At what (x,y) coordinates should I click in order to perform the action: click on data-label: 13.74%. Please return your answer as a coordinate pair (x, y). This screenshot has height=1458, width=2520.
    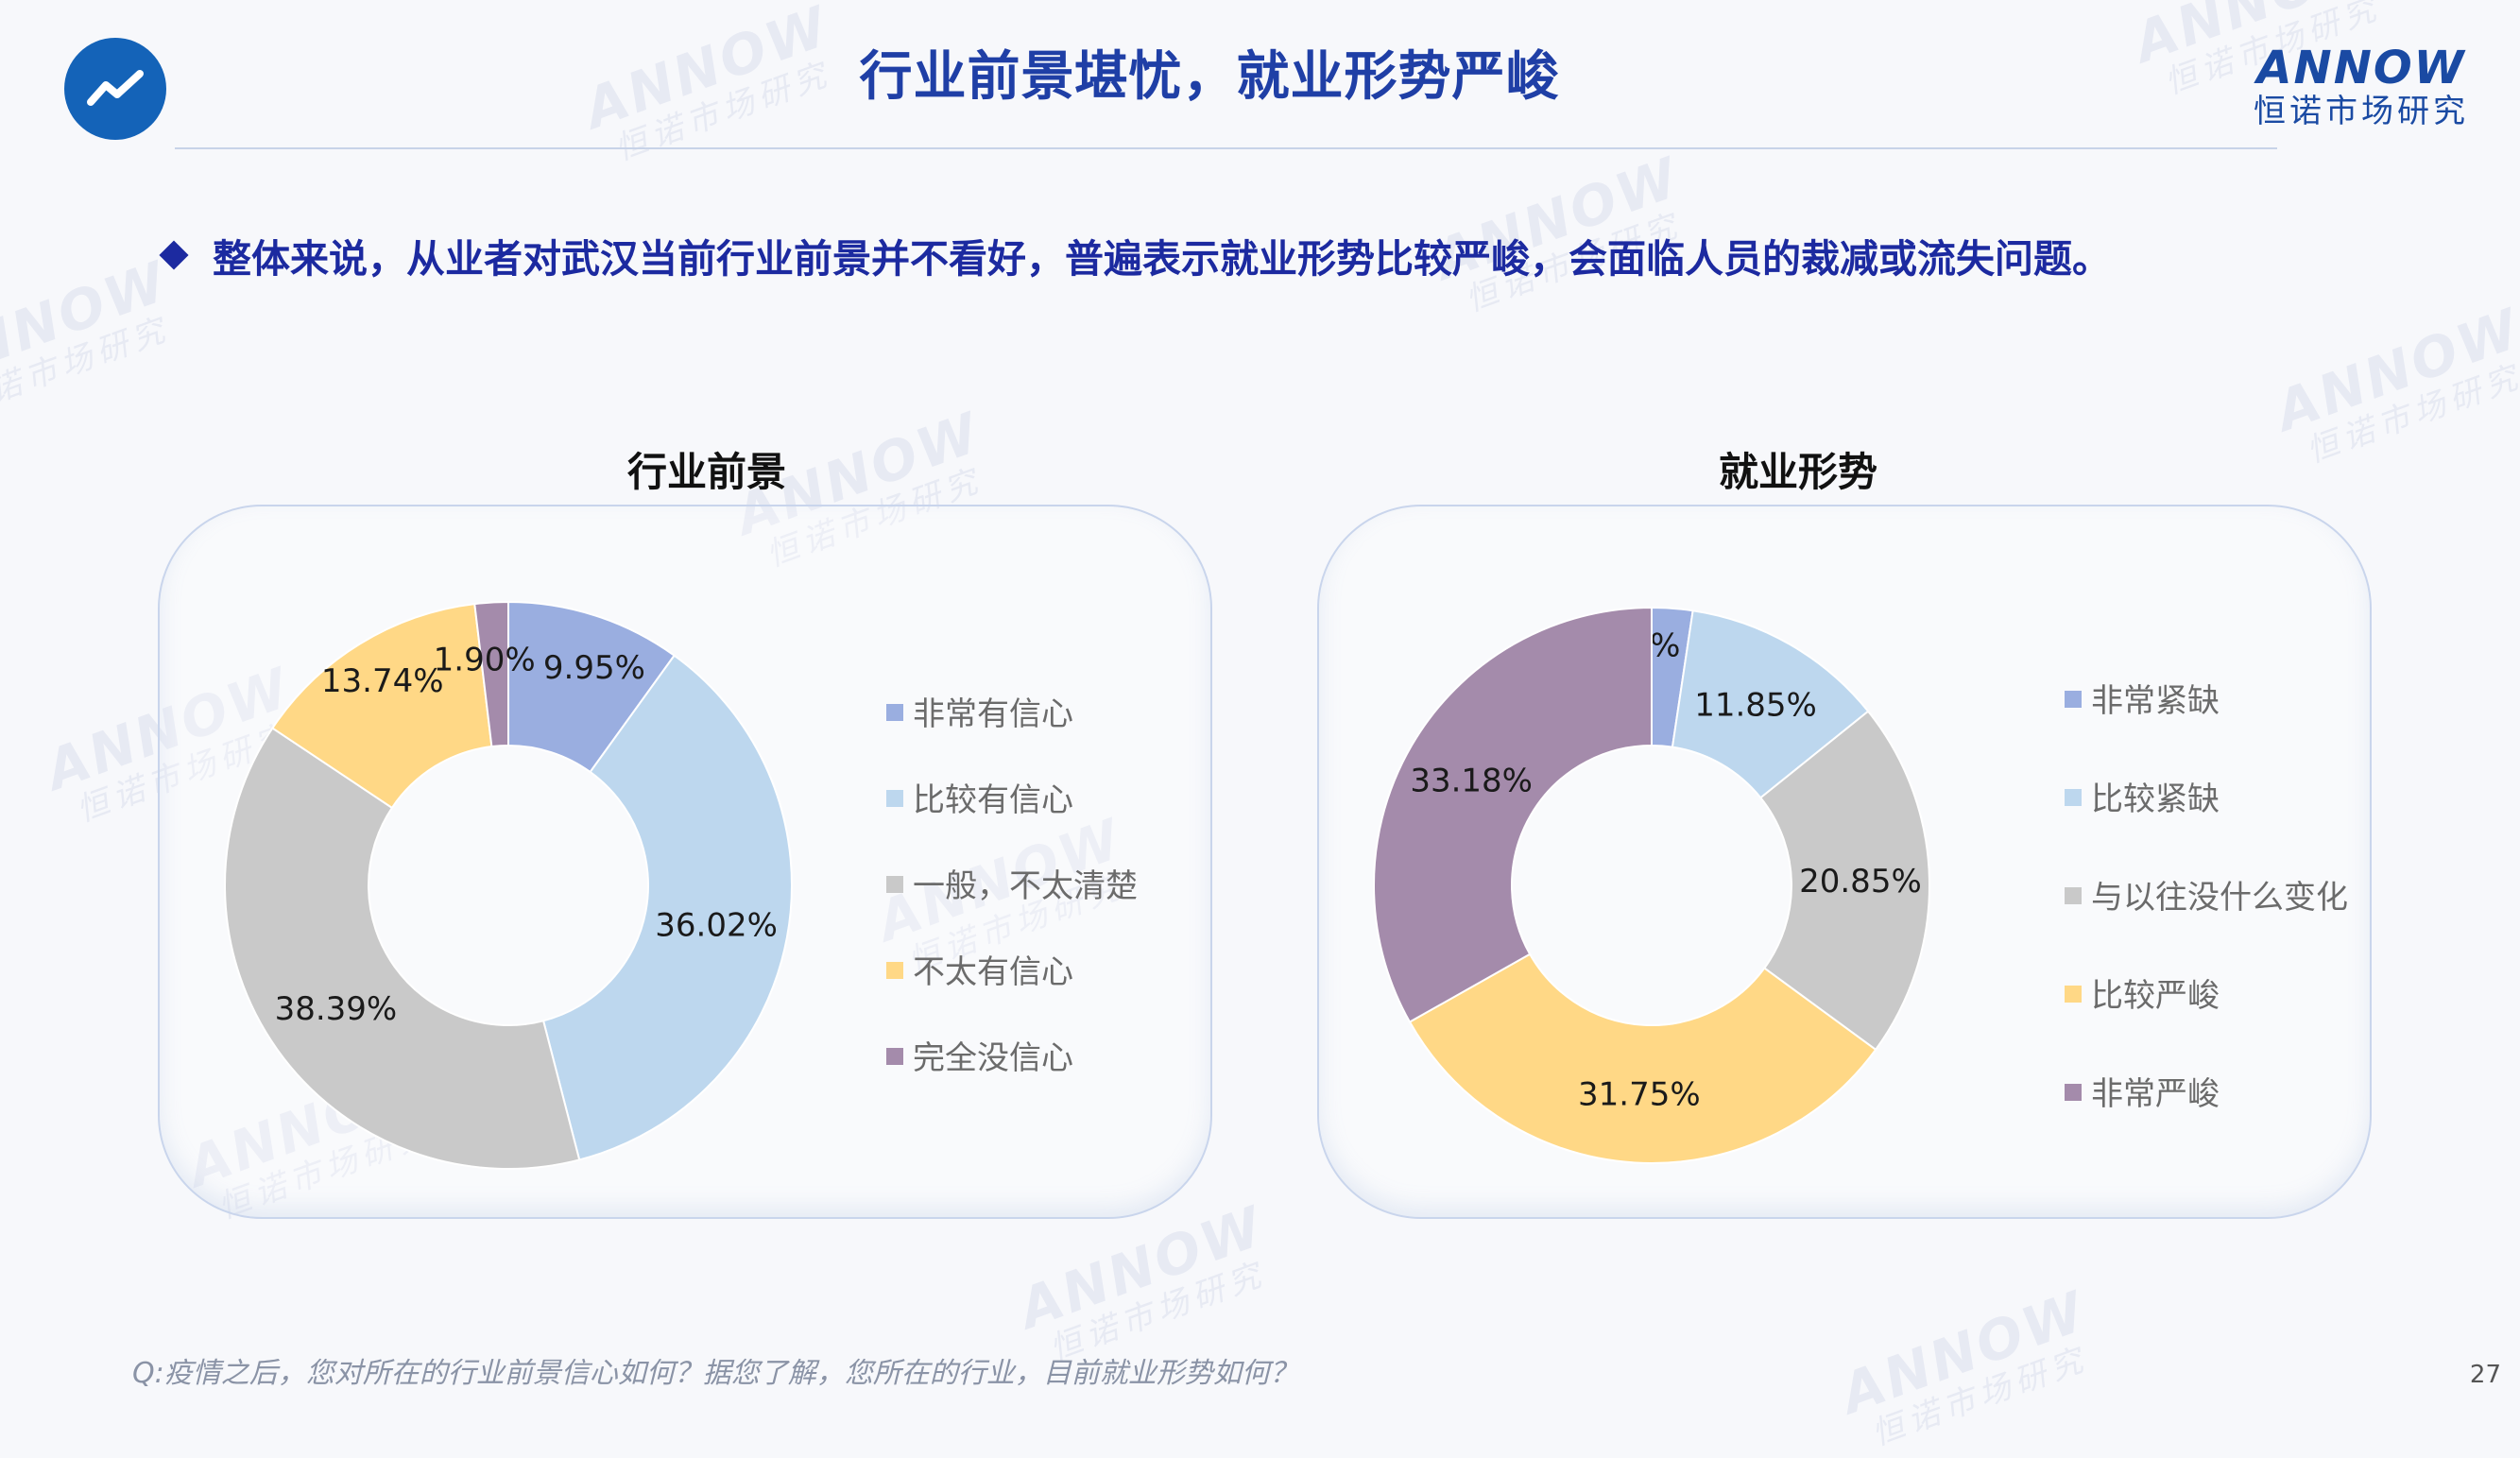
    Looking at the image, I should click on (382, 681).